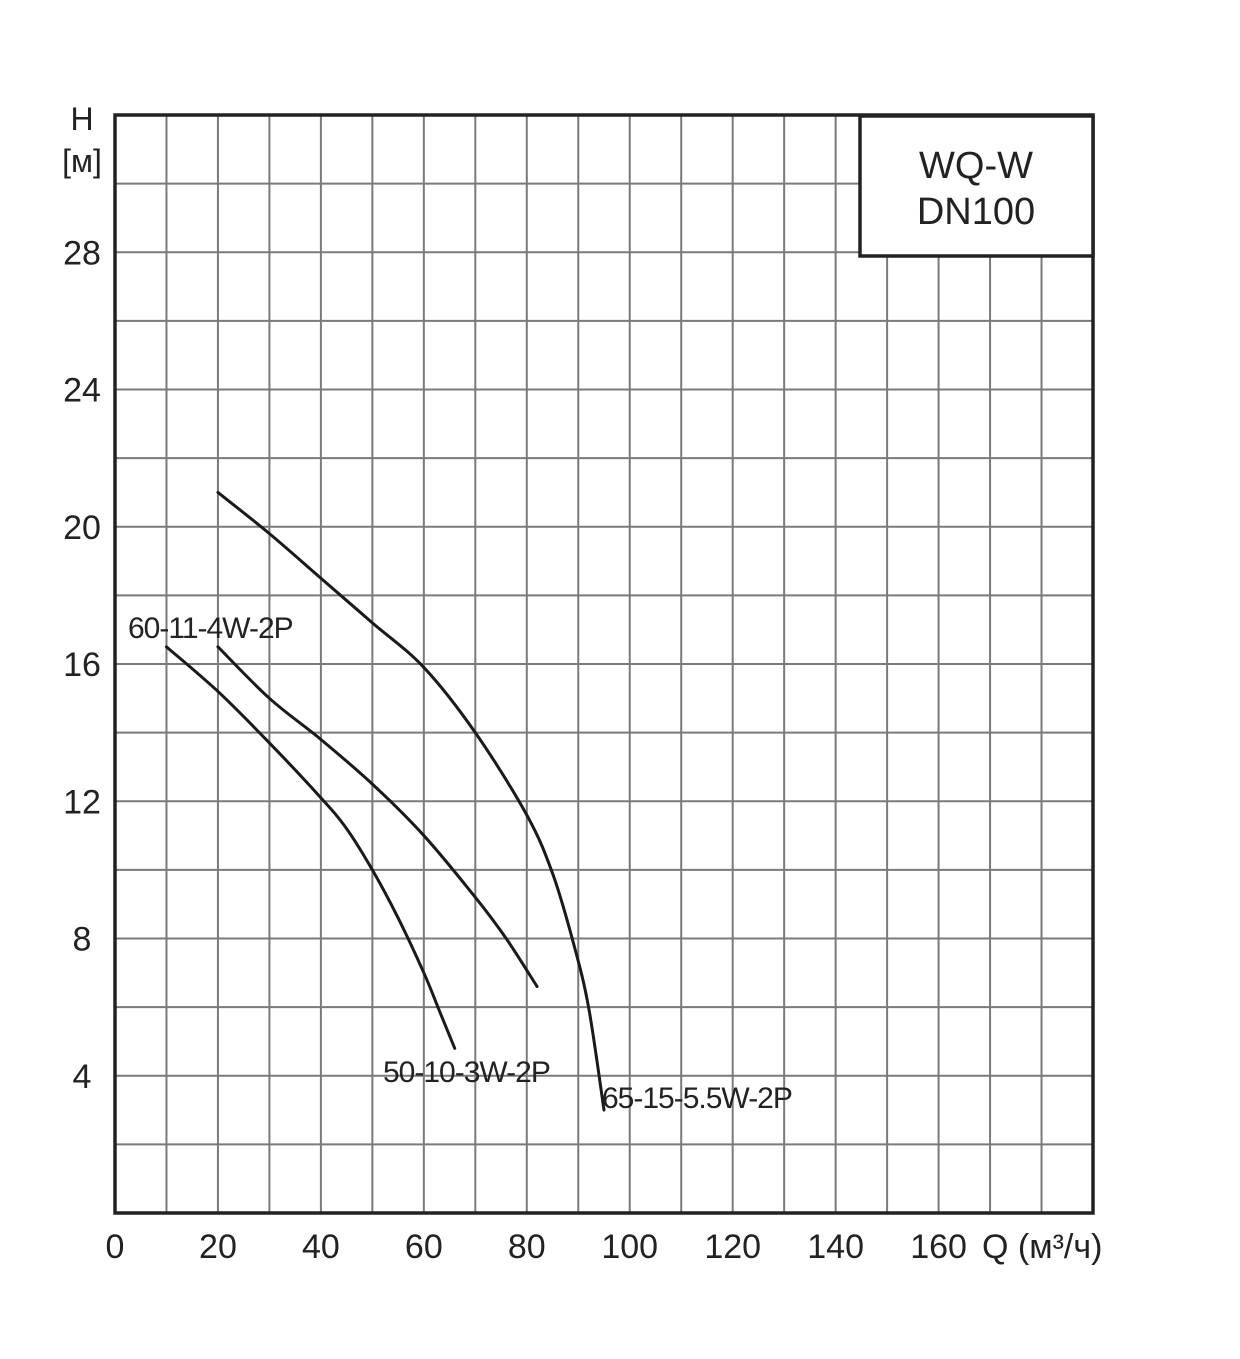 The height and width of the screenshot is (1359, 1240). What do you see at coordinates (697, 1098) in the screenshot?
I see `curve-label-65-15-5-5w-2p: 65-15-5.5W-2P` at bounding box center [697, 1098].